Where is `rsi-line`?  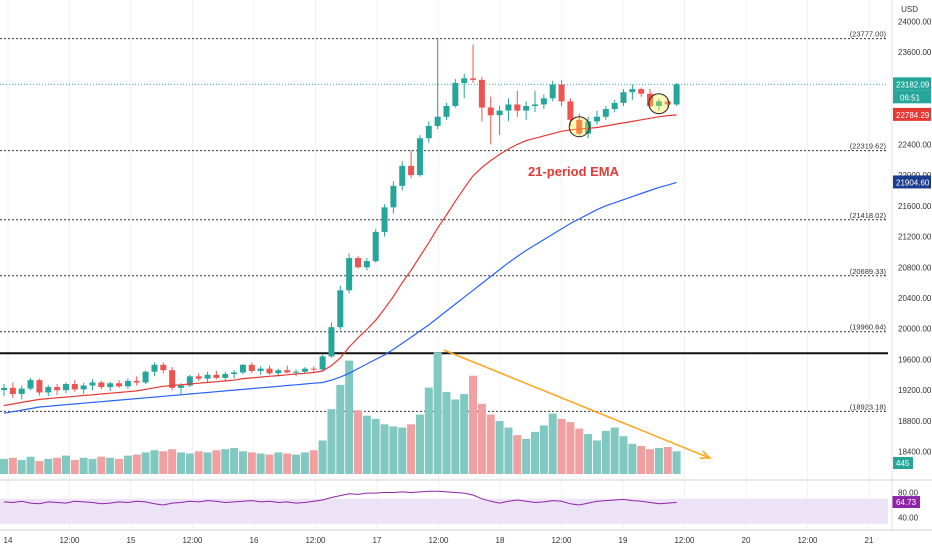
rsi-line is located at coordinates (340, 498).